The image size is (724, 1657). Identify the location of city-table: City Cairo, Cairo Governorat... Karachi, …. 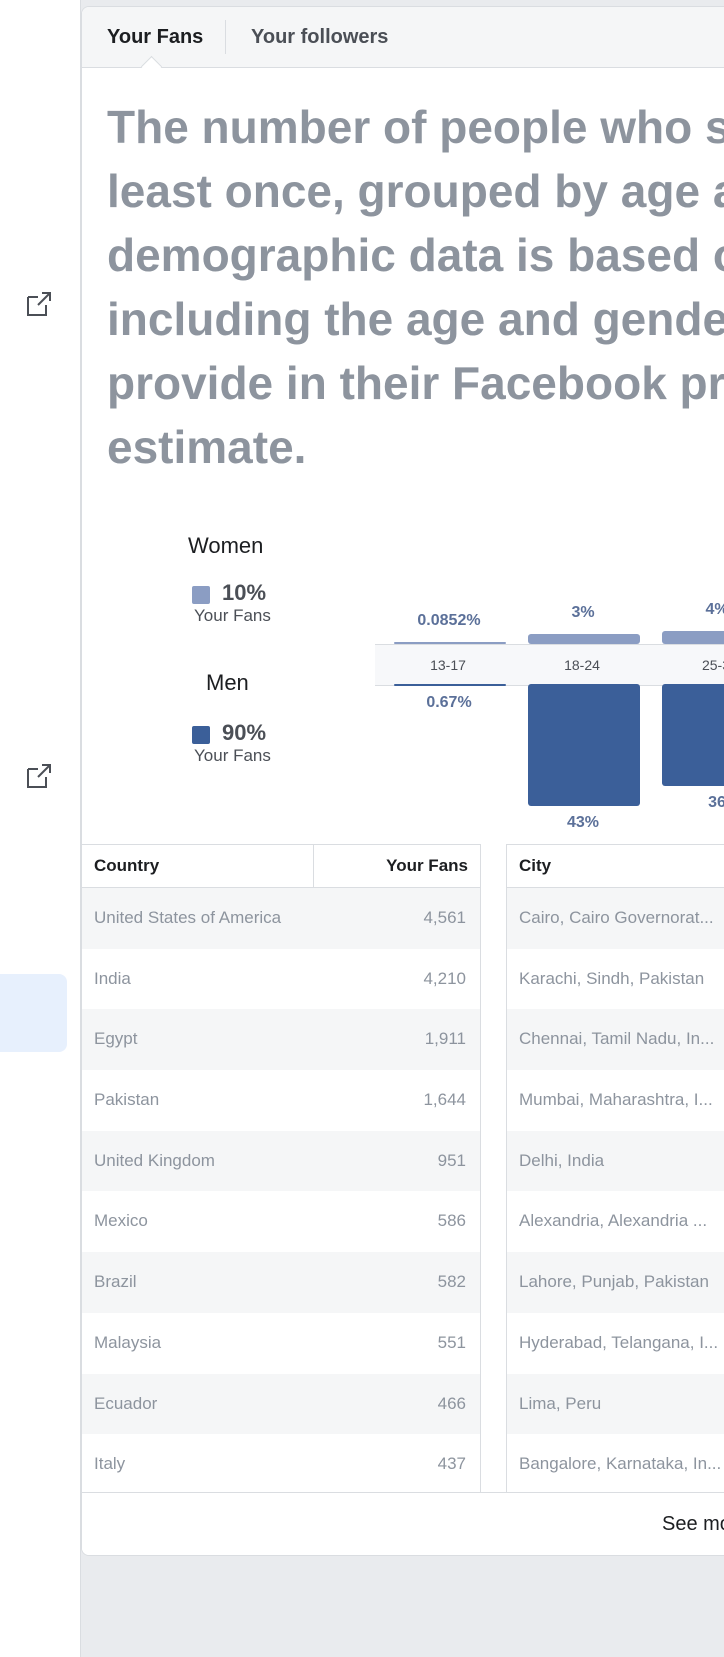
(615, 1169).